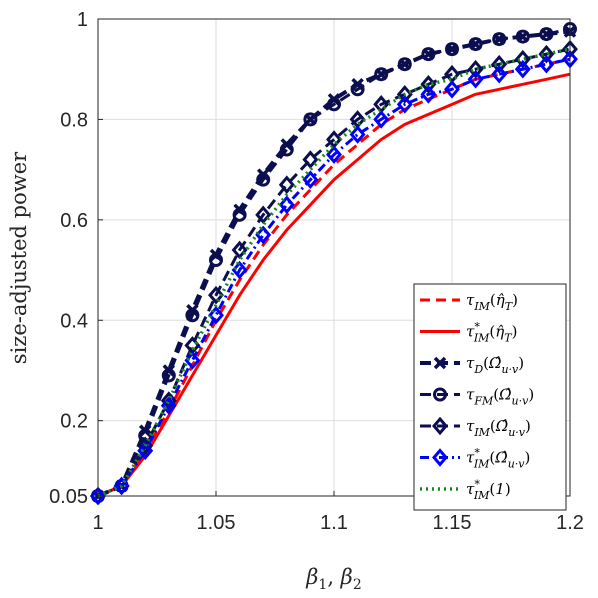 This screenshot has height=598, width=598. What do you see at coordinates (498, 428) in the screenshot?
I see `legend-label: τIM(Ω̂u·v)` at bounding box center [498, 428].